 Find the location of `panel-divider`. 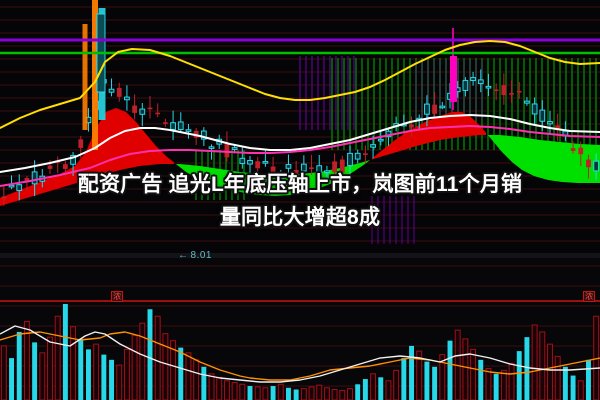

panel-divider is located at coordinates (300, 255).